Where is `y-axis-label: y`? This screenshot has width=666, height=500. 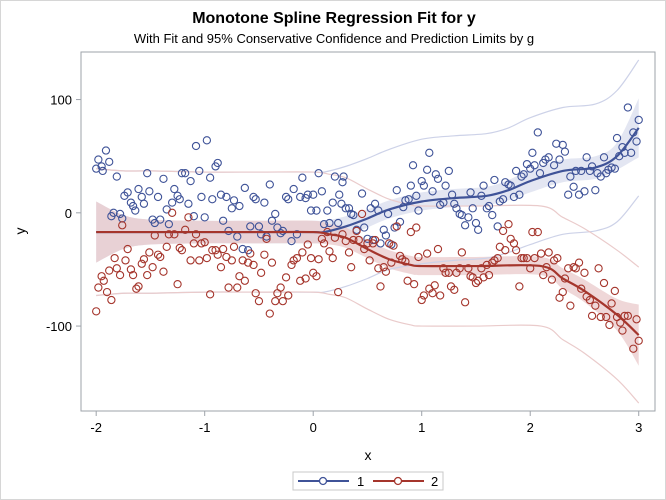
y-axis-label: y is located at coordinates (20, 231).